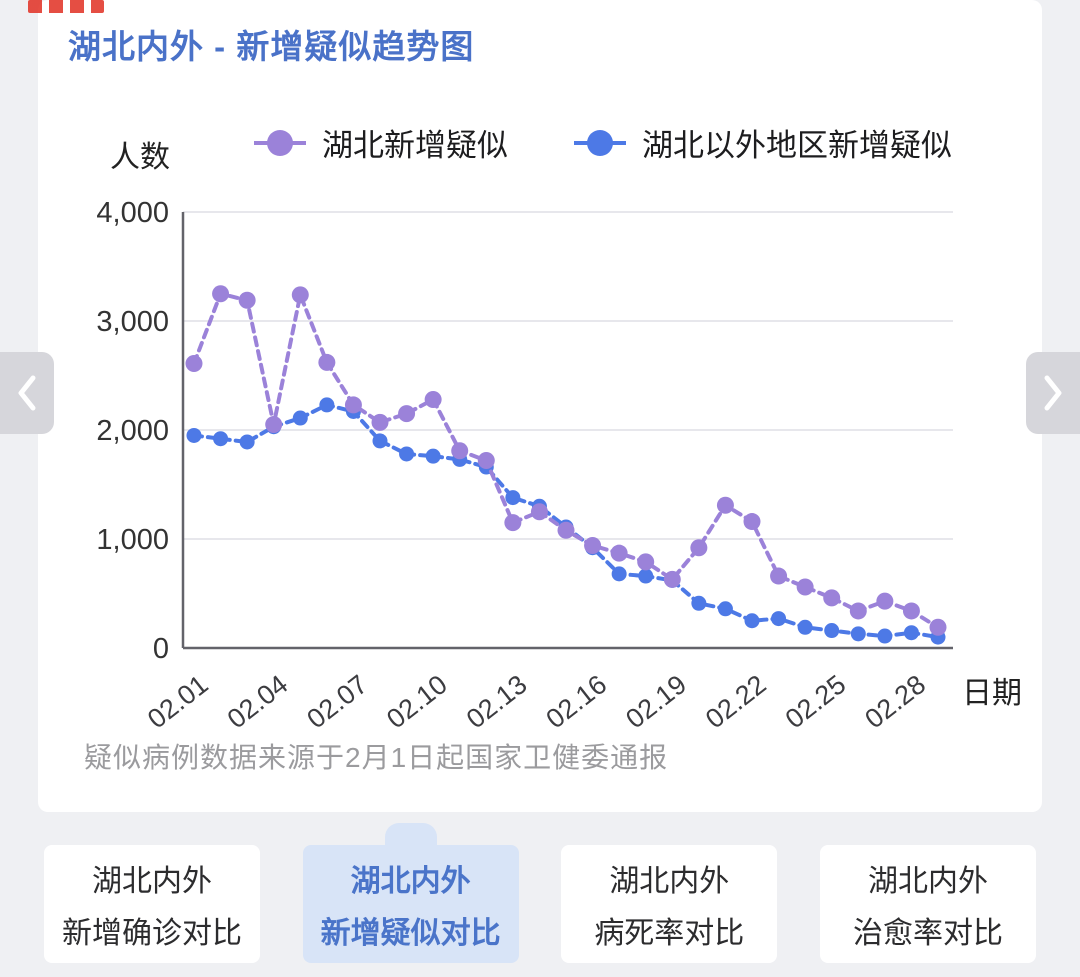 The image size is (1080, 977). I want to click on carousel-next-button, so click(1053, 393).